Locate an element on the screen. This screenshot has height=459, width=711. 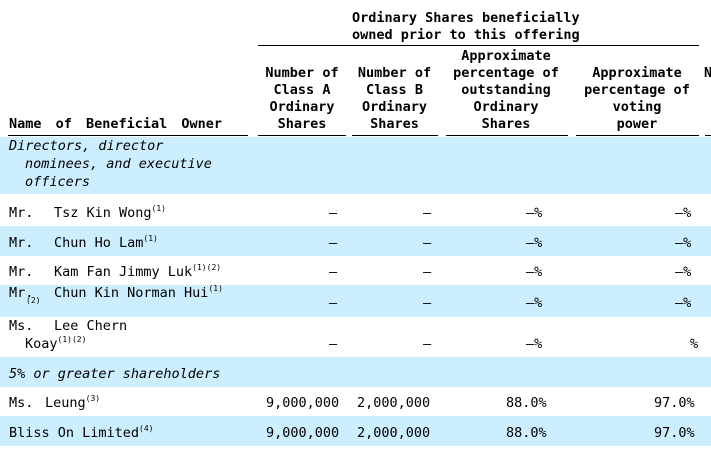
row-name: Lee Chern is located at coordinates (91, 326).